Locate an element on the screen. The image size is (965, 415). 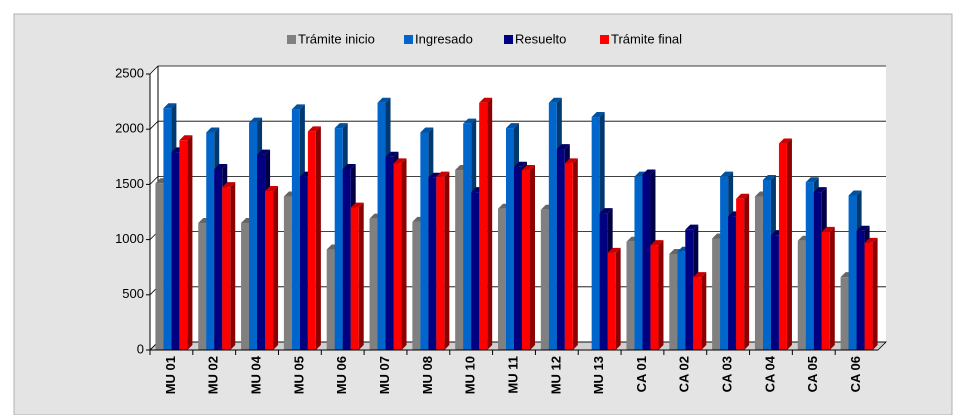
x-tick-label: MU 05 is located at coordinates (298, 375).